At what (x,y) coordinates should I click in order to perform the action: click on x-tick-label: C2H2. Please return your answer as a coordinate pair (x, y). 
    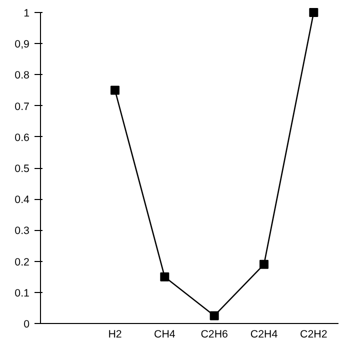
    Looking at the image, I should click on (314, 334).